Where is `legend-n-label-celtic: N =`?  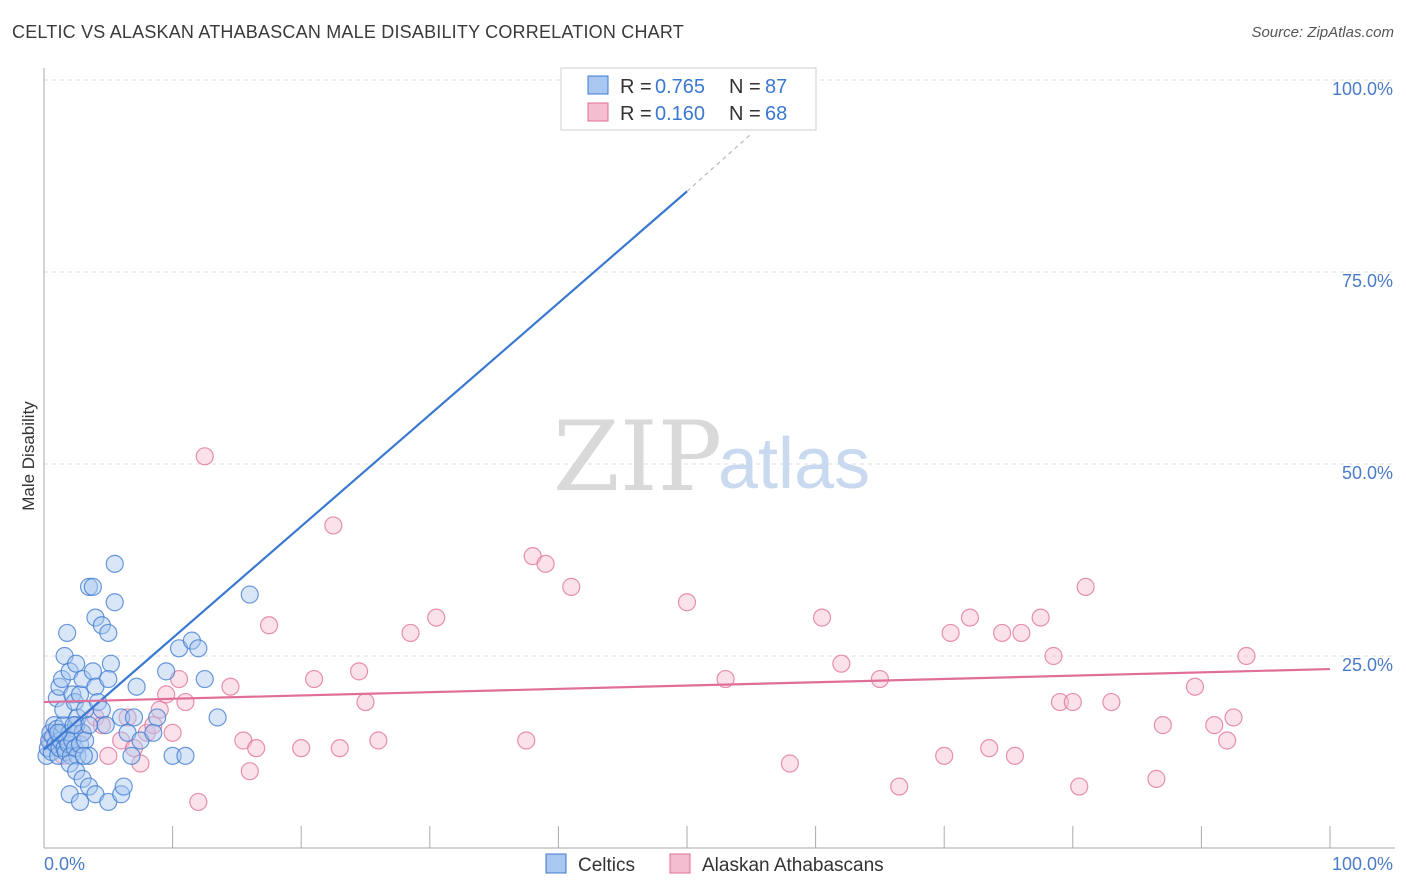 legend-n-label-celtic: N = is located at coordinates (745, 87).